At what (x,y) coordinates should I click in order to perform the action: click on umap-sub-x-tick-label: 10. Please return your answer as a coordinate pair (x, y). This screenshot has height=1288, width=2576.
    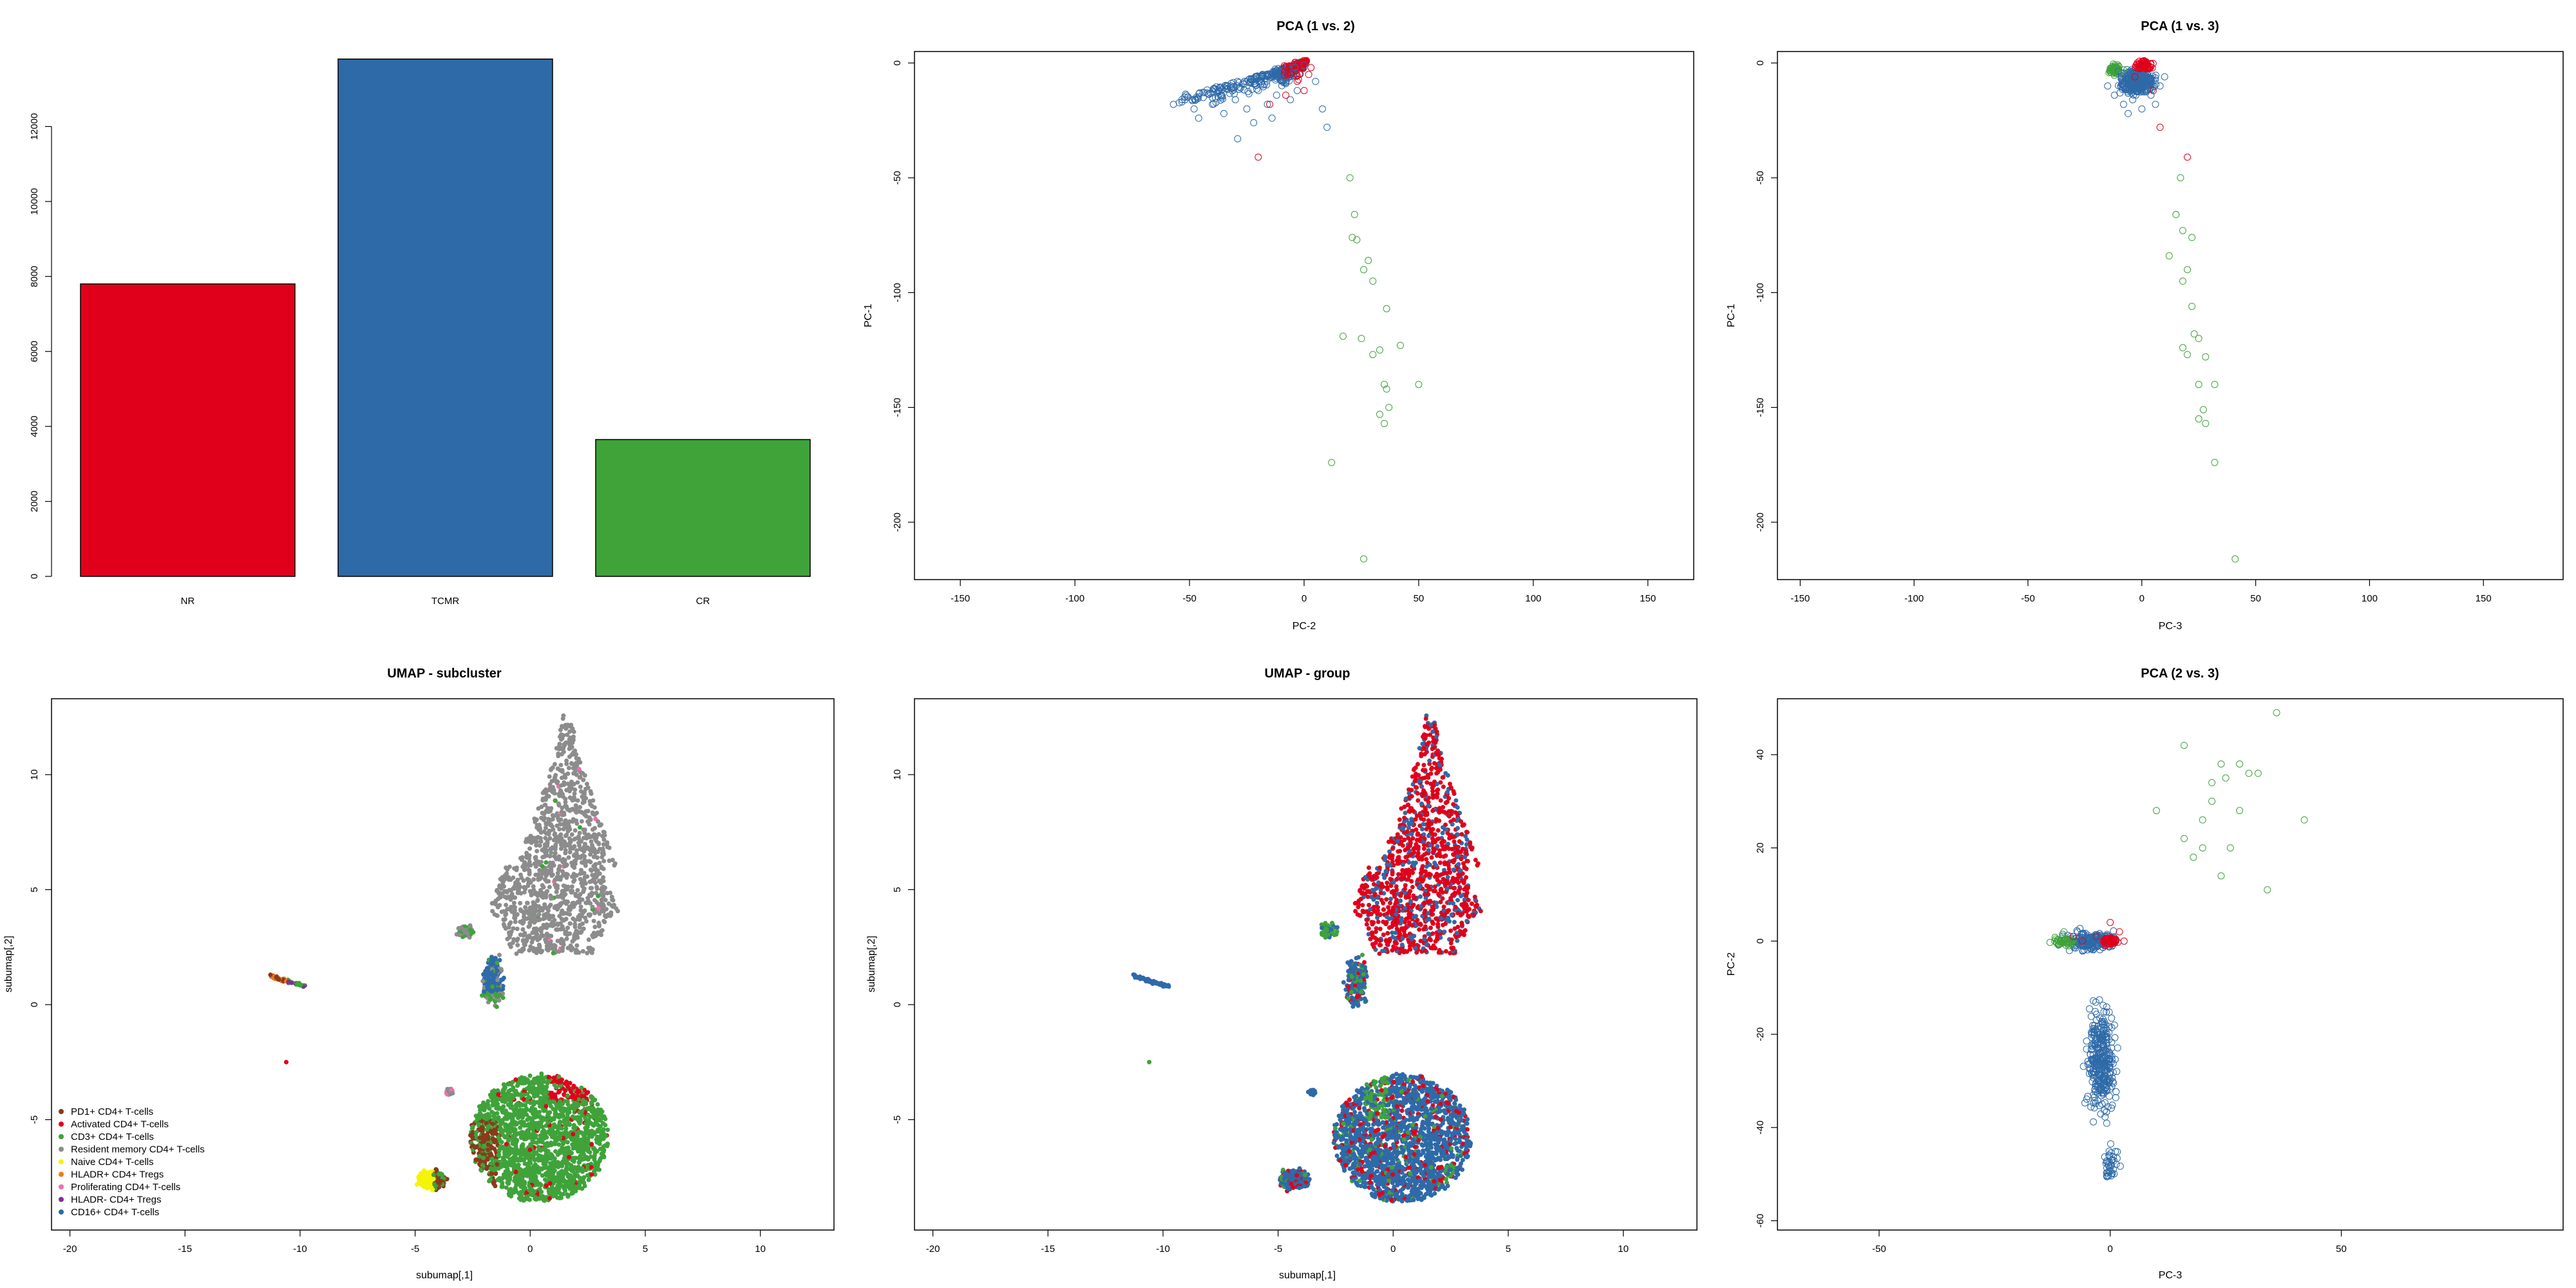
    Looking at the image, I should click on (760, 1250).